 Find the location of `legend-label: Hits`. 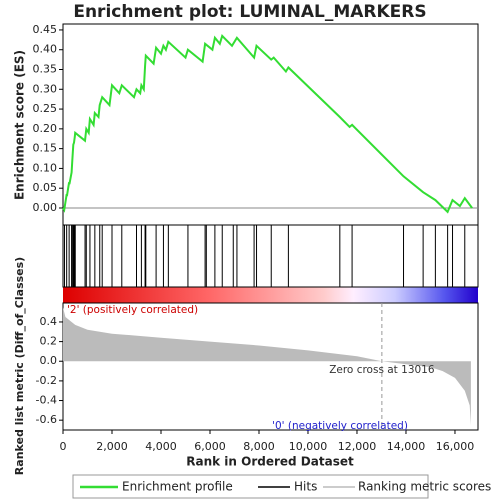

legend-label: Hits is located at coordinates (305, 487).